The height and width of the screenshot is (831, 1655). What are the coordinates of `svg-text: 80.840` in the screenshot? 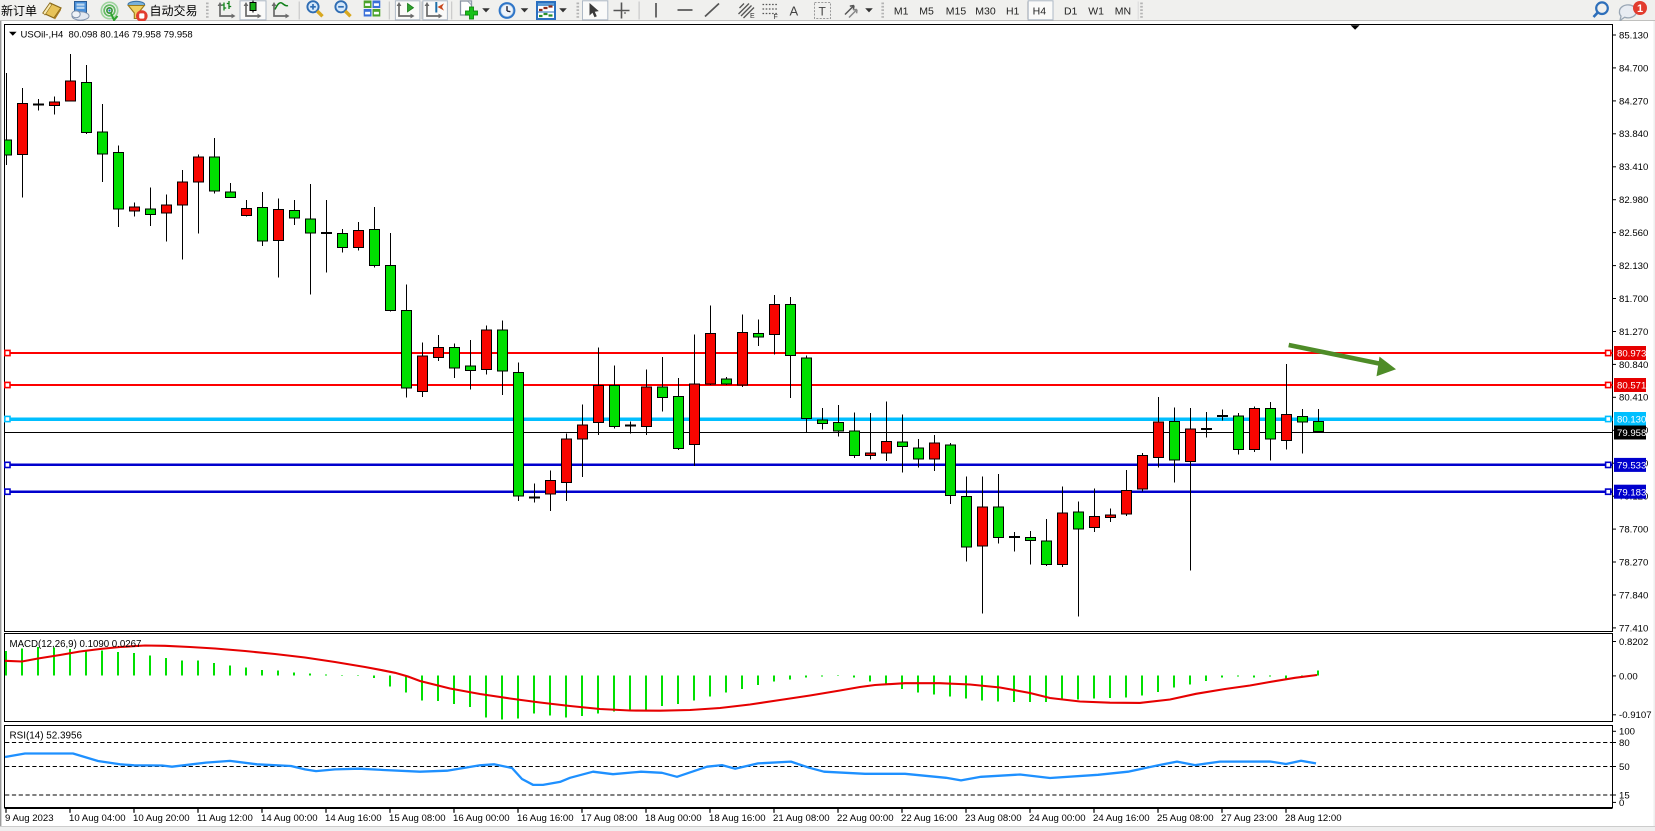 It's located at (1633, 365).